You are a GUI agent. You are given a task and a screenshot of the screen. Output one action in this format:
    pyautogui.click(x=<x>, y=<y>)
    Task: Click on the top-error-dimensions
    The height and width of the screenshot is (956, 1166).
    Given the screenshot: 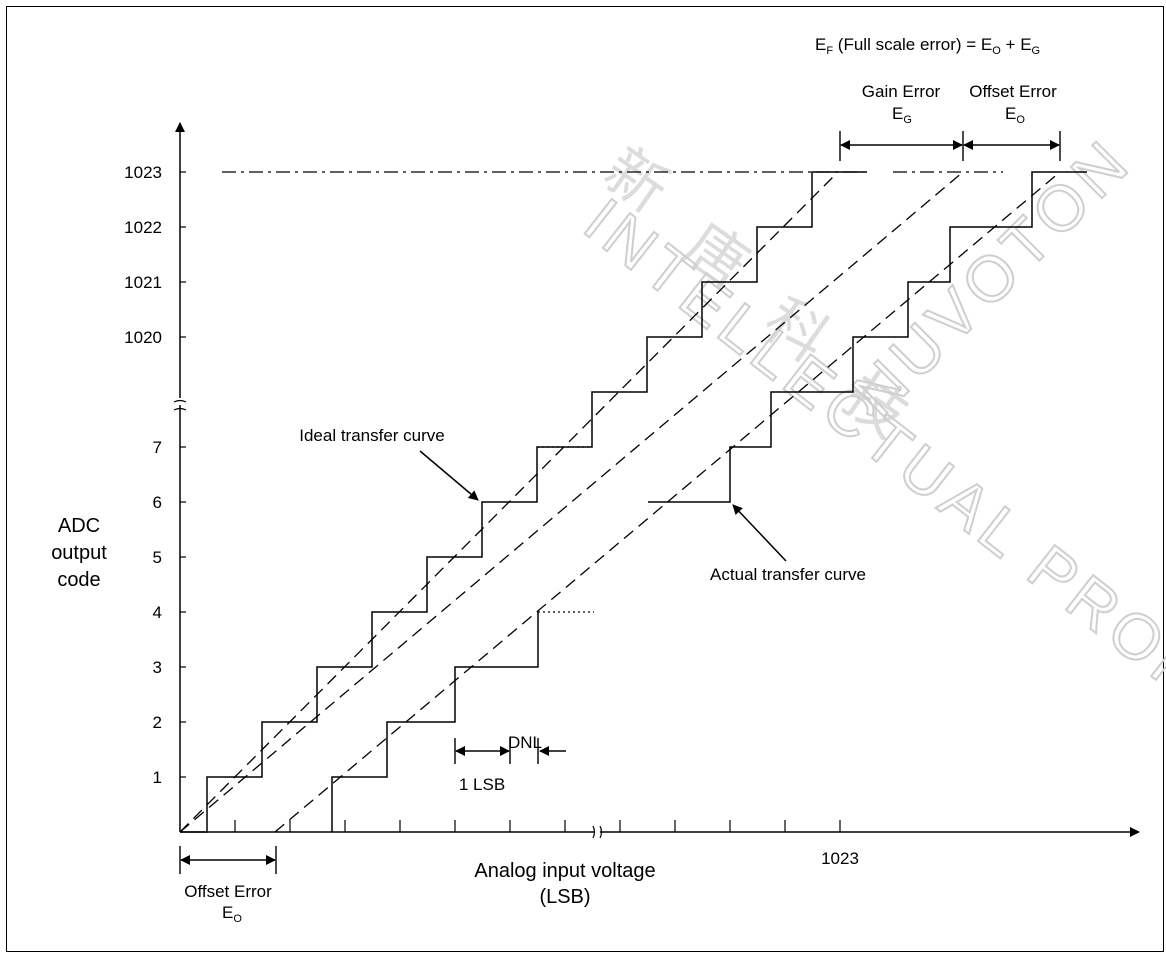 What is the action you would take?
    pyautogui.click(x=950, y=146)
    